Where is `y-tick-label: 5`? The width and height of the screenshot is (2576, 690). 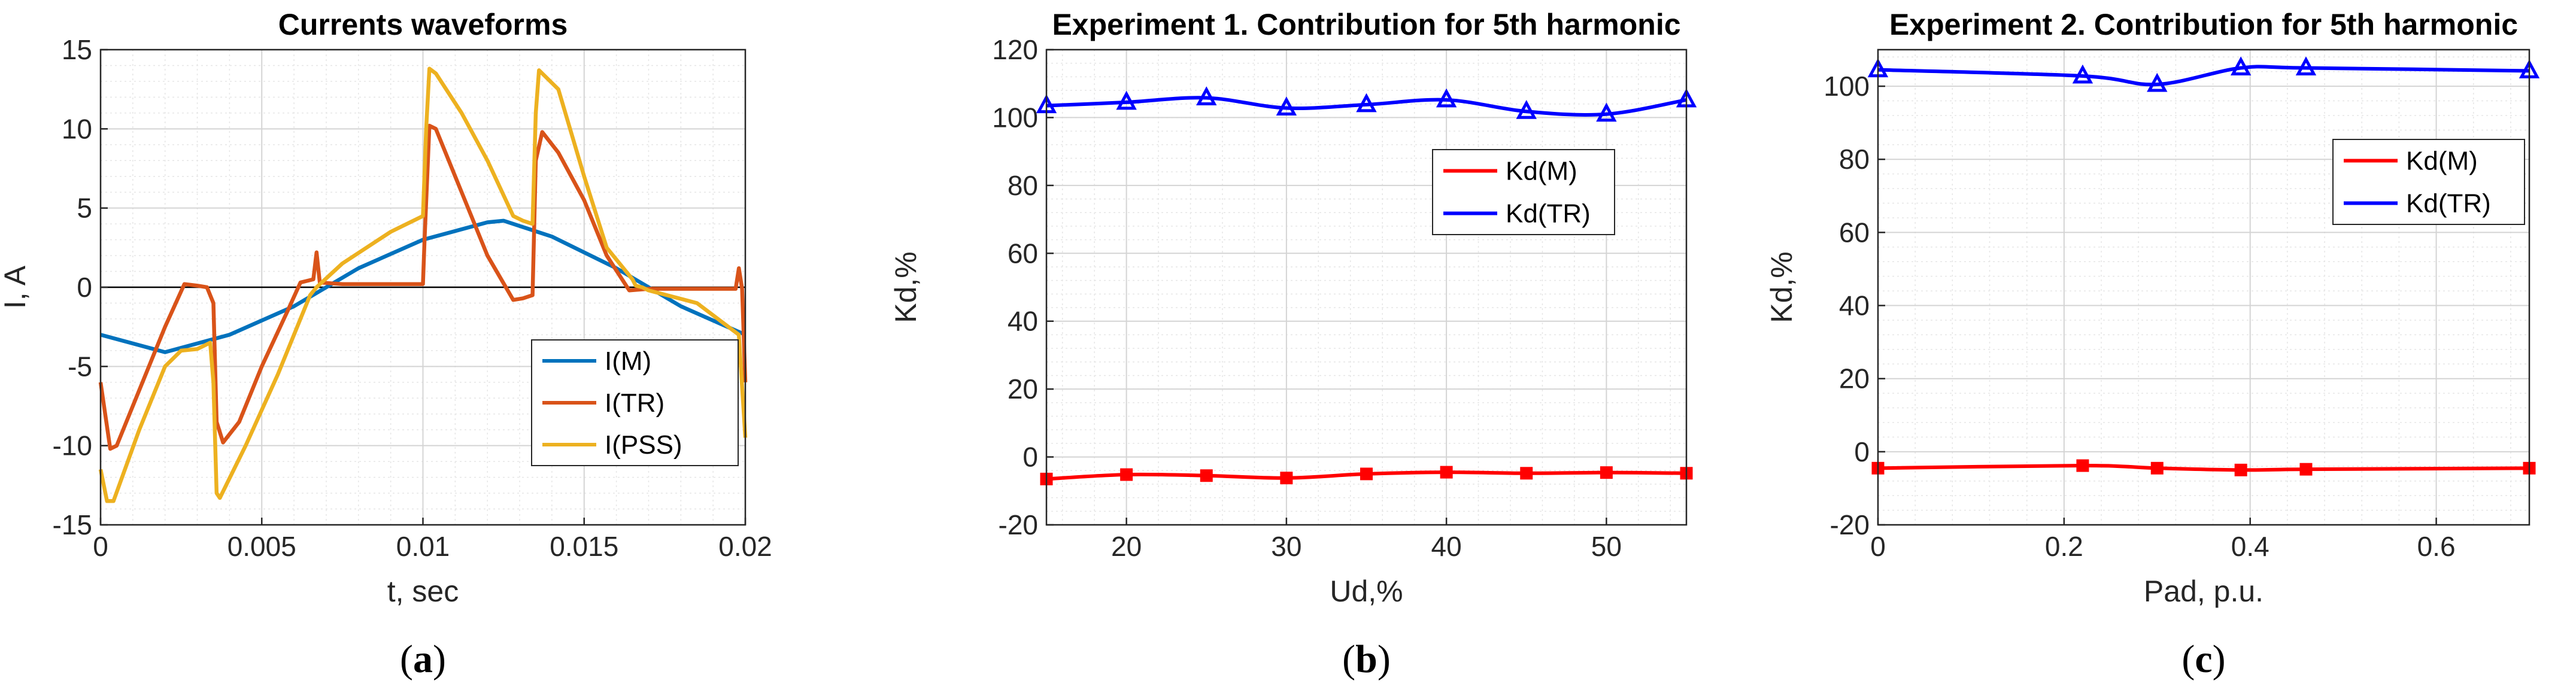 y-tick-label: 5 is located at coordinates (84, 208).